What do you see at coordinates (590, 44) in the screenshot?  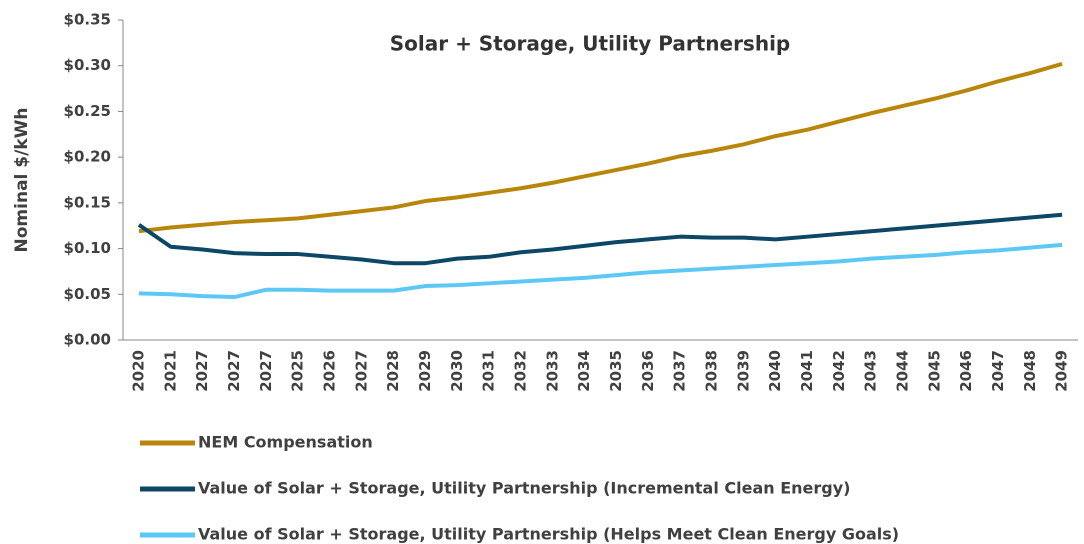 I see `chart-title: Solar + Storage, Utility Partnership` at bounding box center [590, 44].